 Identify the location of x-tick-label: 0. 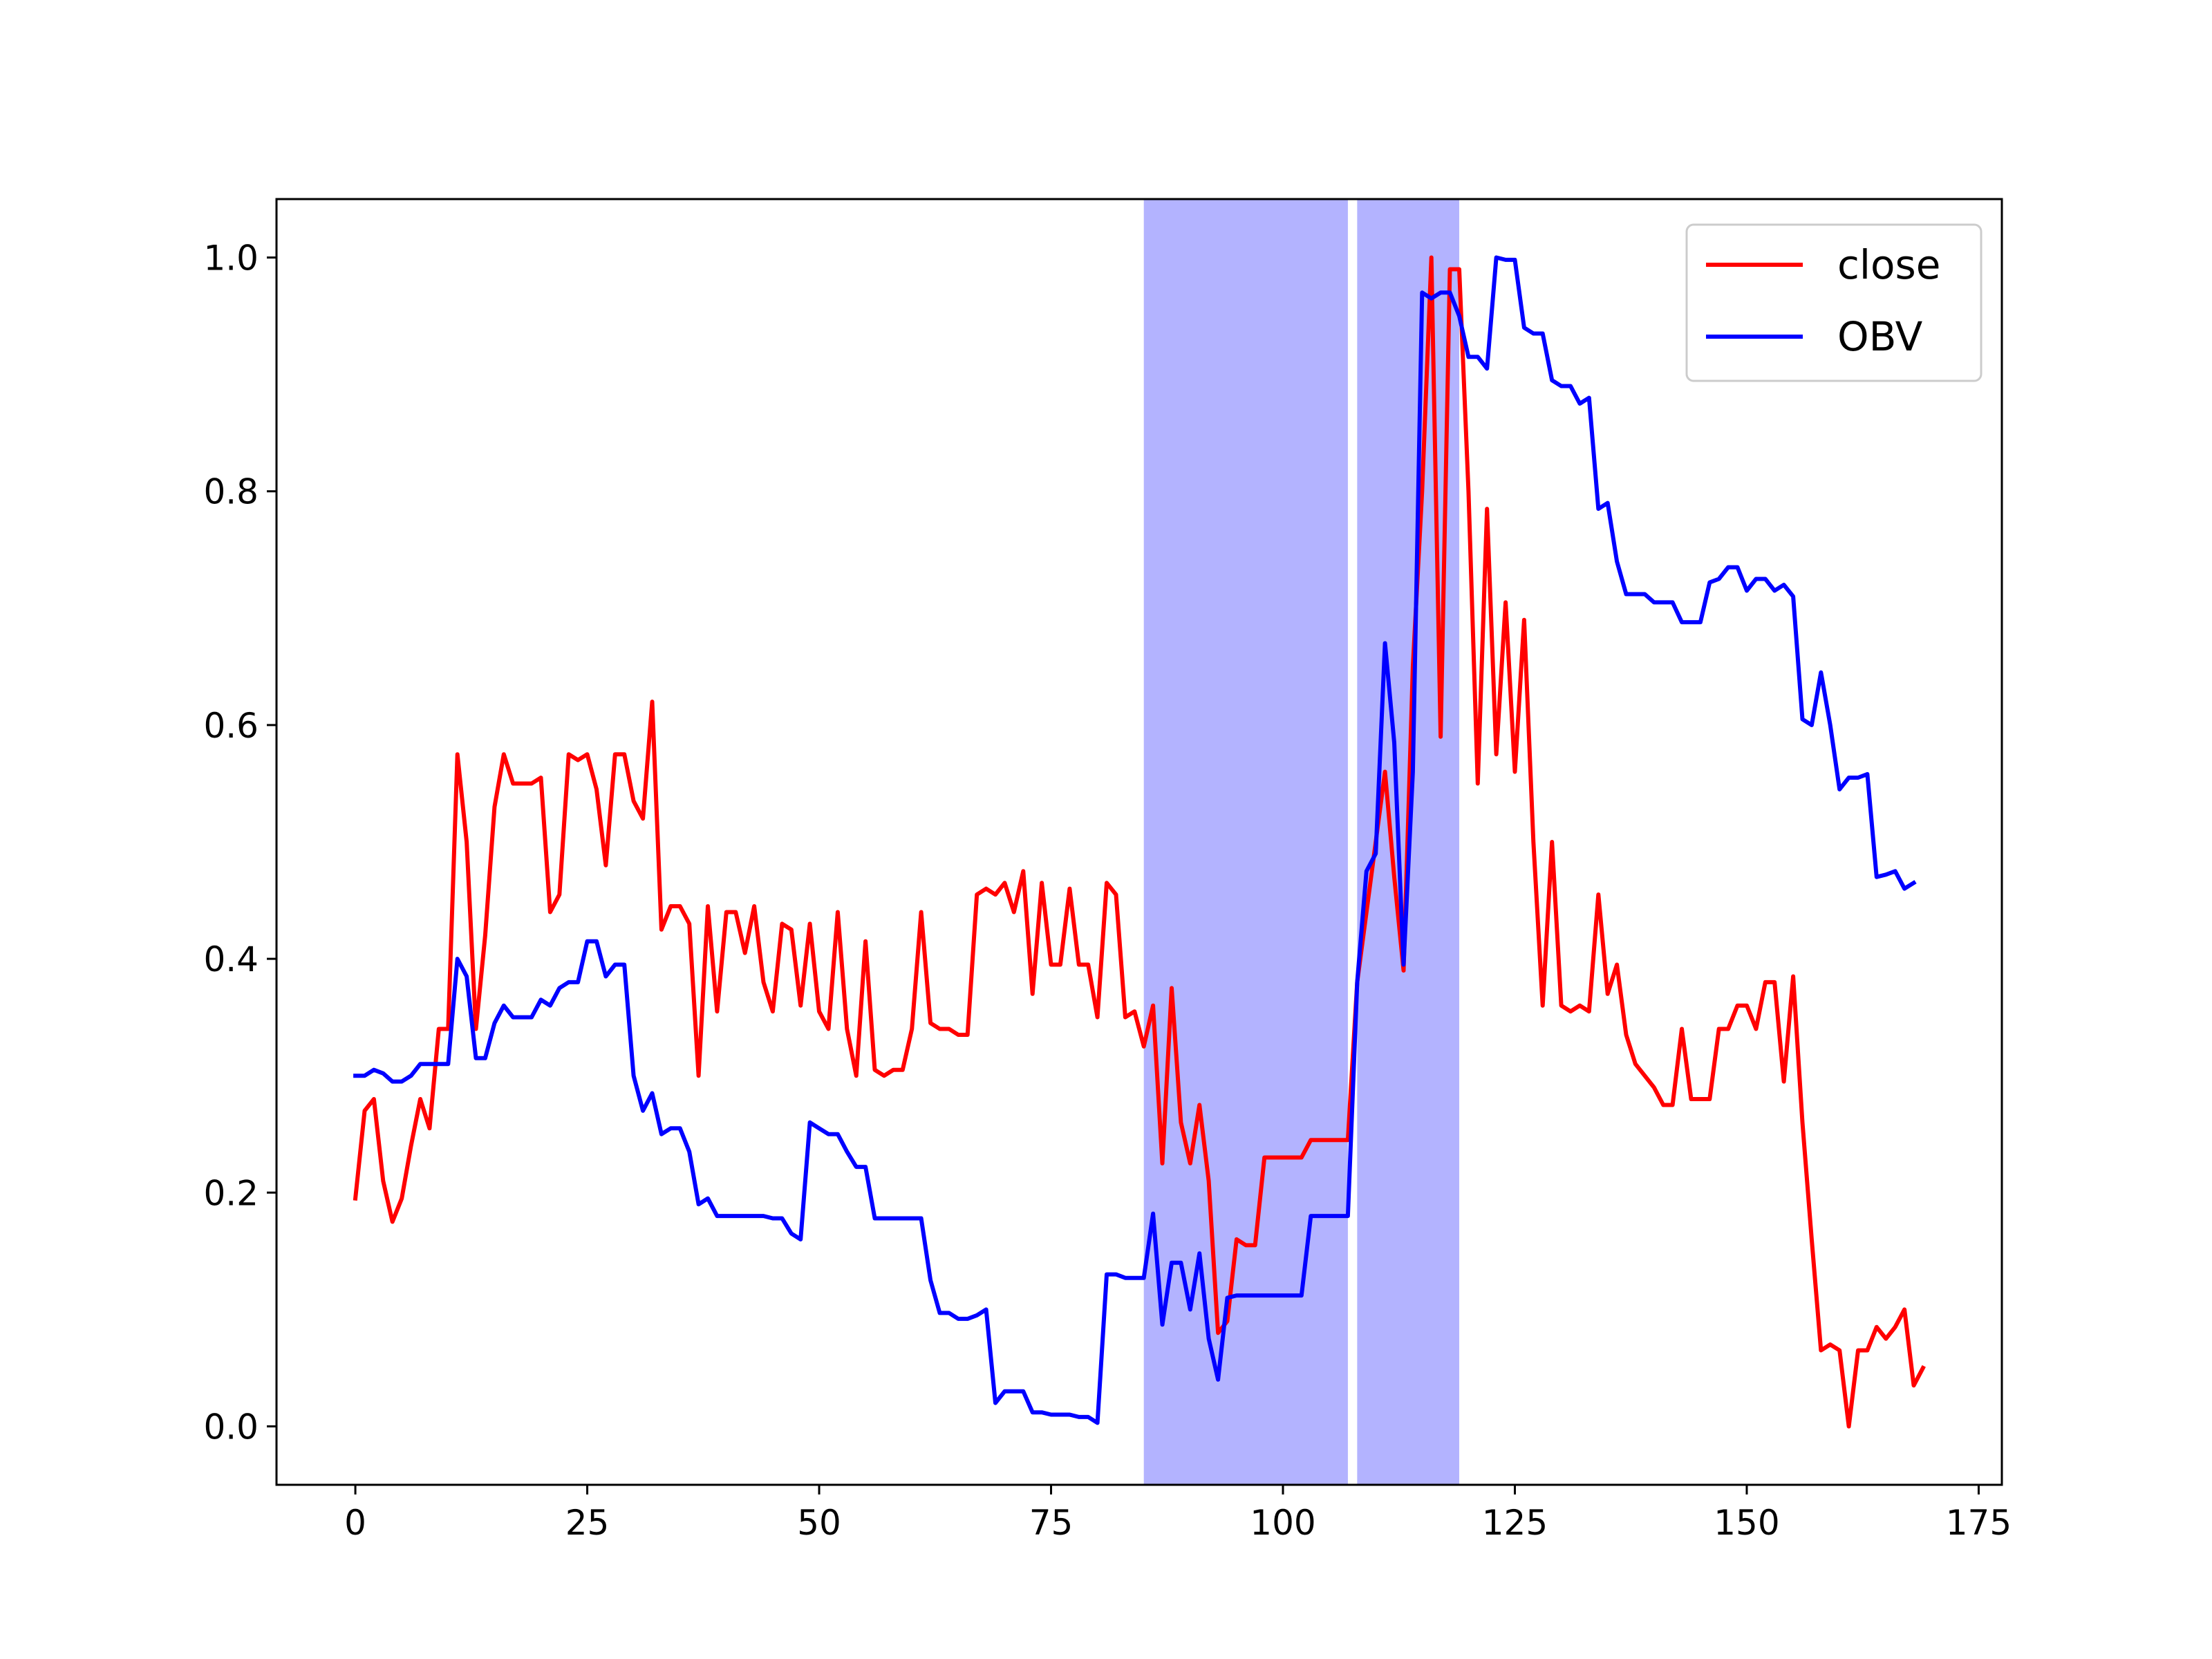
(355, 1523).